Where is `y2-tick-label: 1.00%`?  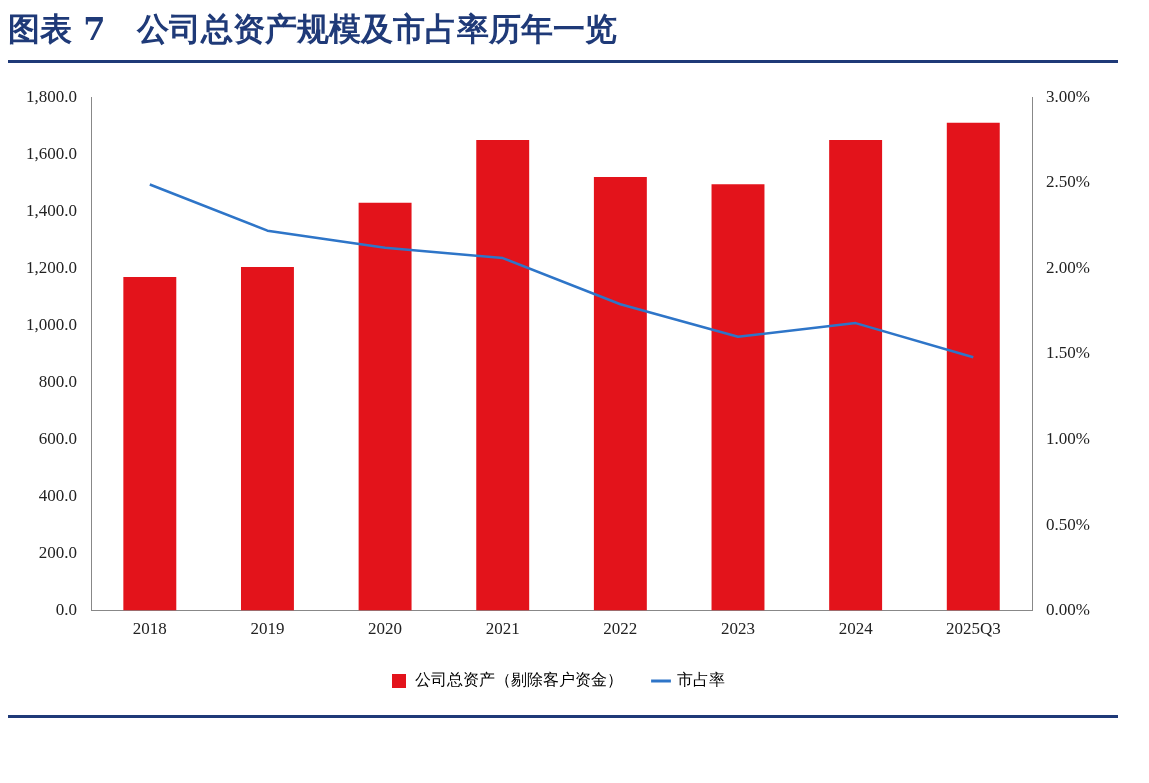 y2-tick-label: 1.00% is located at coordinates (1068, 438).